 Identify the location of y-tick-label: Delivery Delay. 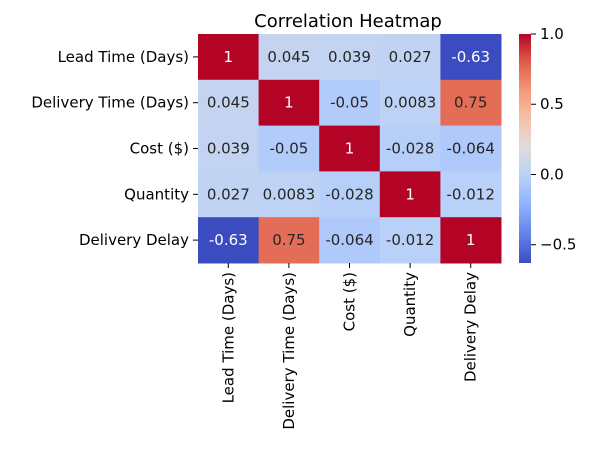
(134, 240).